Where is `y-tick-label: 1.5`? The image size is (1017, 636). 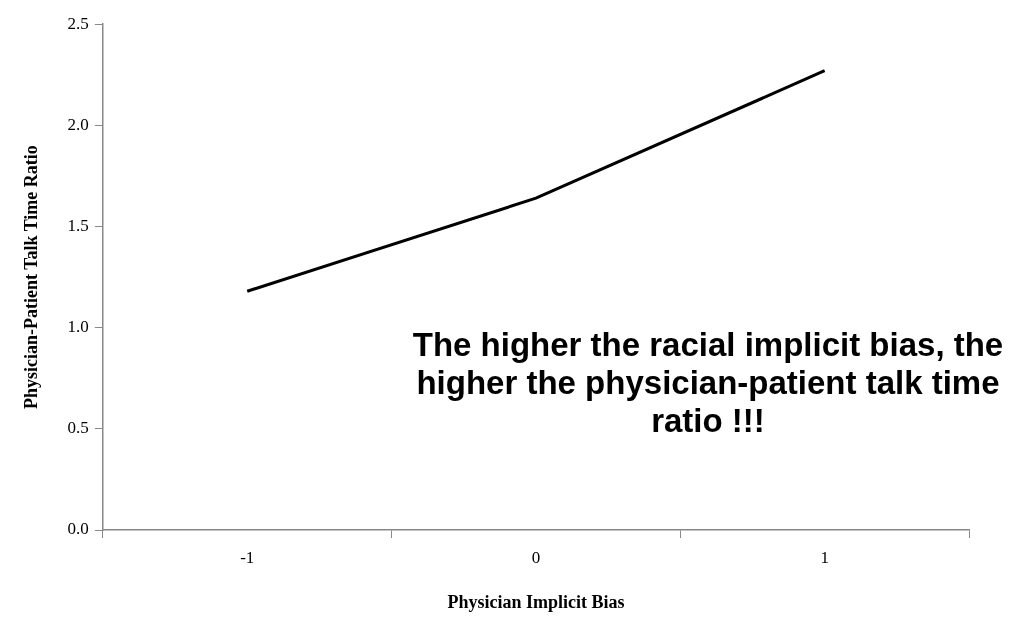
y-tick-label: 1.5 is located at coordinates (78, 225).